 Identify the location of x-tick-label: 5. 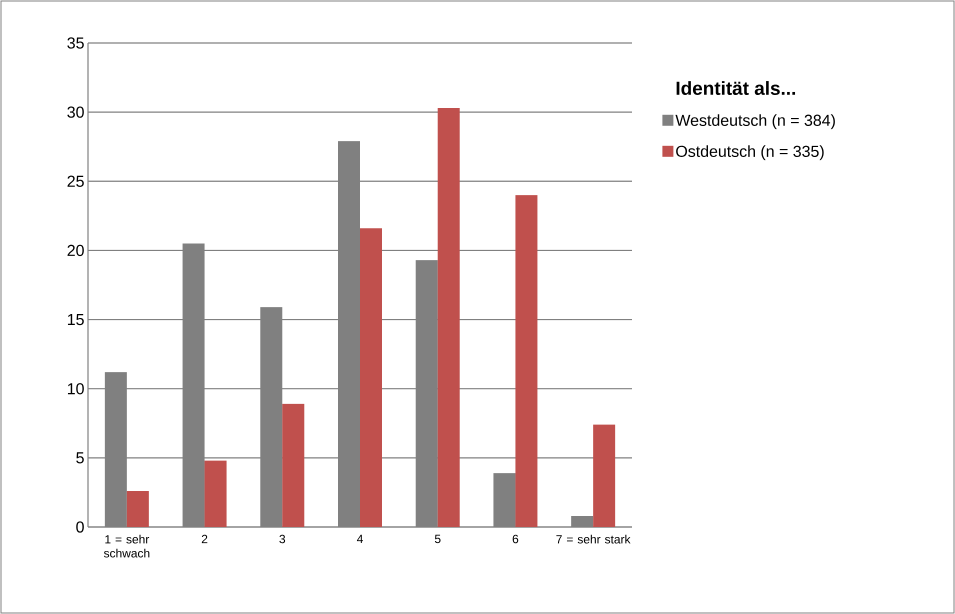
(437, 539).